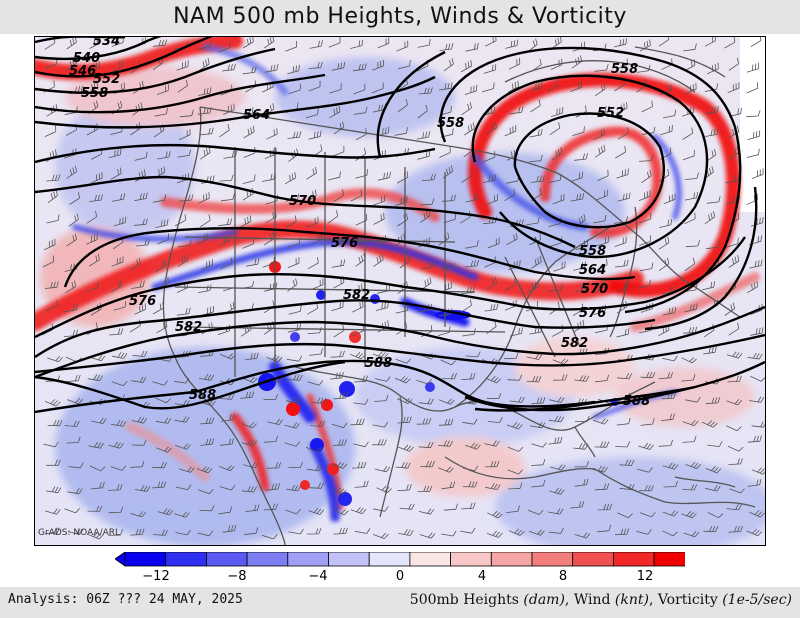 This screenshot has height=618, width=800. Describe the element at coordinates (482, 575) in the screenshot. I see `colorbar-tick-4: 4` at that location.